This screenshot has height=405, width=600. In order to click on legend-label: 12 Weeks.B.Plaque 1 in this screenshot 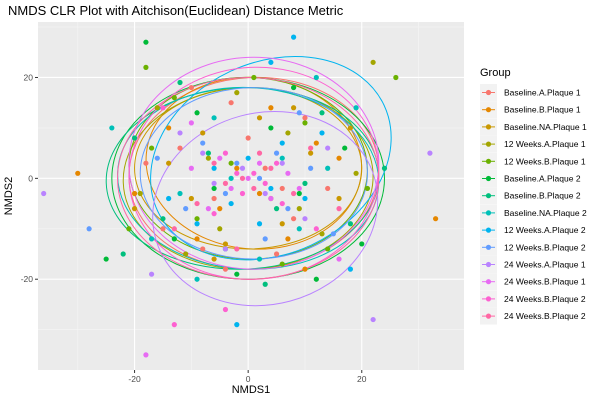, I will do `click(545, 161)`.